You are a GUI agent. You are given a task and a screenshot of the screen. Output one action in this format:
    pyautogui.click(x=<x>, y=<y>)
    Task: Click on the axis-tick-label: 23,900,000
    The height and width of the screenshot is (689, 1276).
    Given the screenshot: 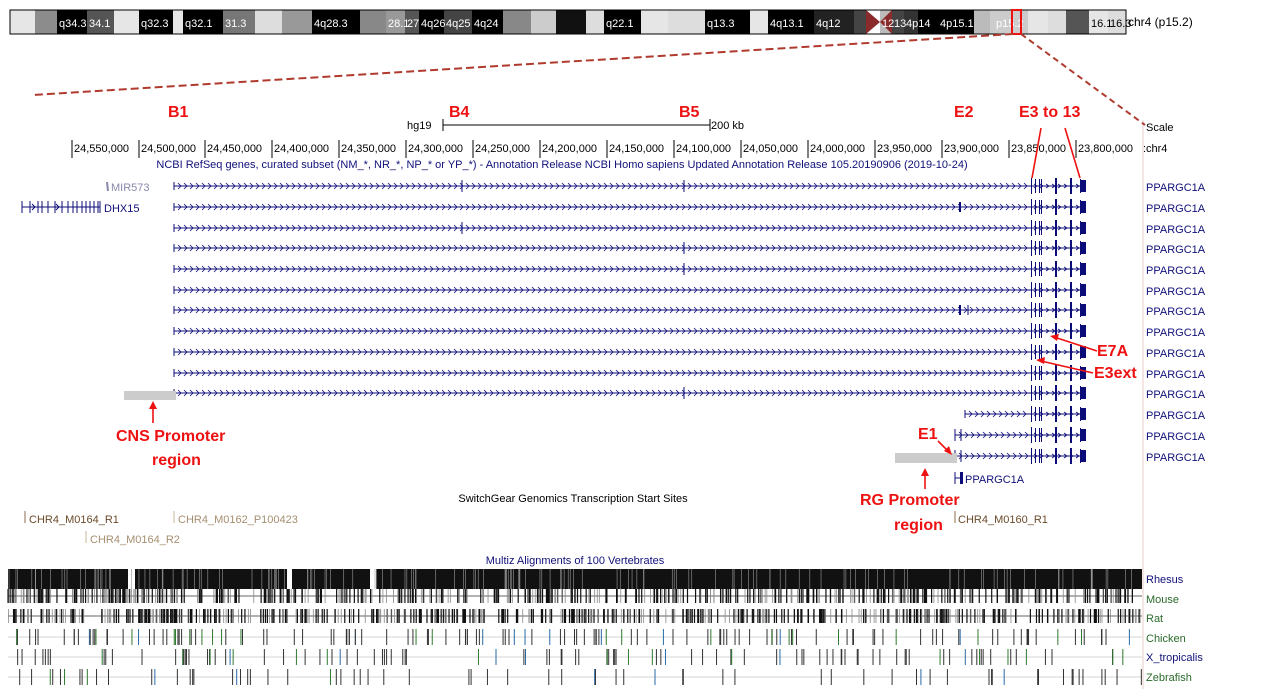 What is the action you would take?
    pyautogui.click(x=971, y=149)
    